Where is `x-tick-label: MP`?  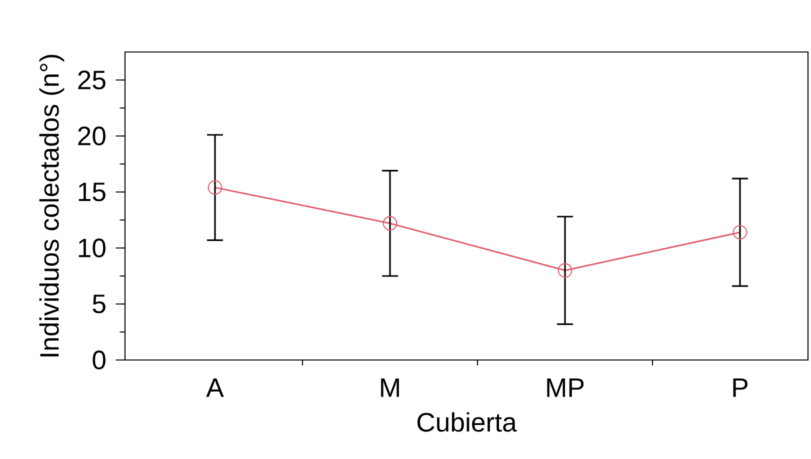 x-tick-label: MP is located at coordinates (565, 387).